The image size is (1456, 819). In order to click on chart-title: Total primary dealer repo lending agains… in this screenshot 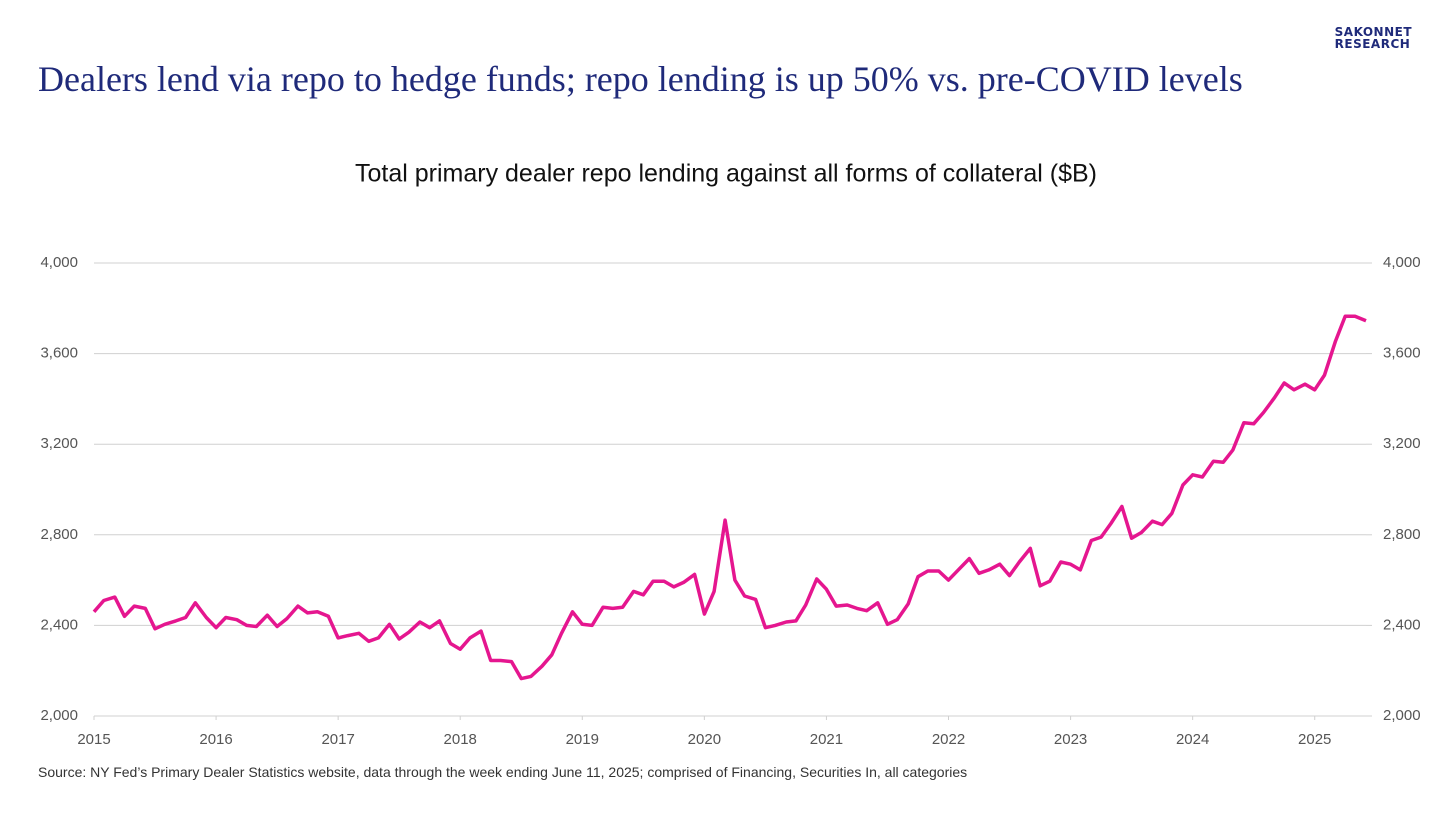, I will do `click(726, 174)`.